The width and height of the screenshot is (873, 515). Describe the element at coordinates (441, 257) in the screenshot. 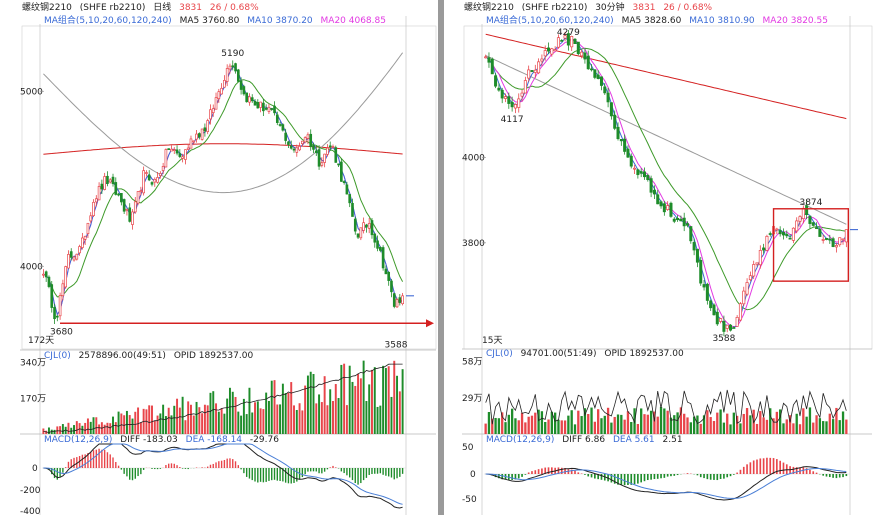

I see `panel-divider` at that location.